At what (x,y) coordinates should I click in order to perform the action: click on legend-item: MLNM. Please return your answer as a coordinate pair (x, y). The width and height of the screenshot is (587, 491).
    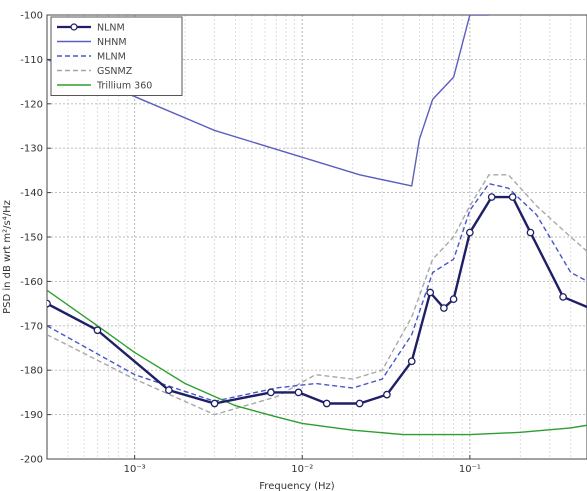
    Looking at the image, I should click on (91, 57).